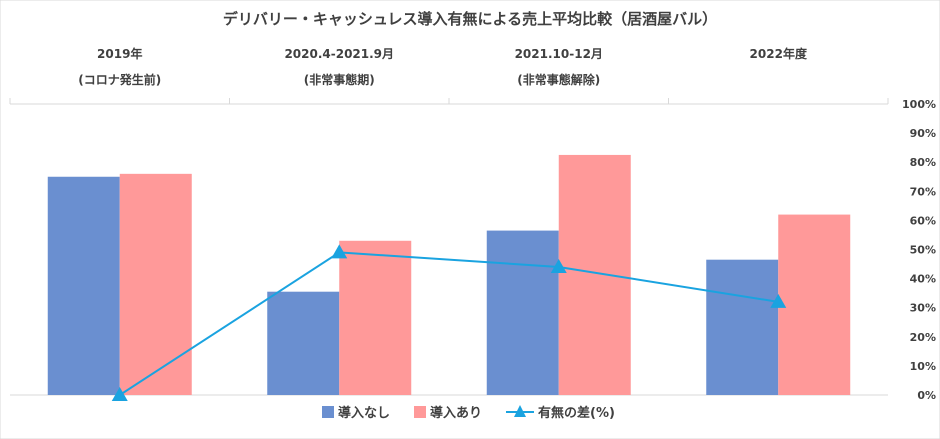 The width and height of the screenshot is (940, 439). What do you see at coordinates (923, 191) in the screenshot?
I see `y-tick-label: 70%` at bounding box center [923, 191].